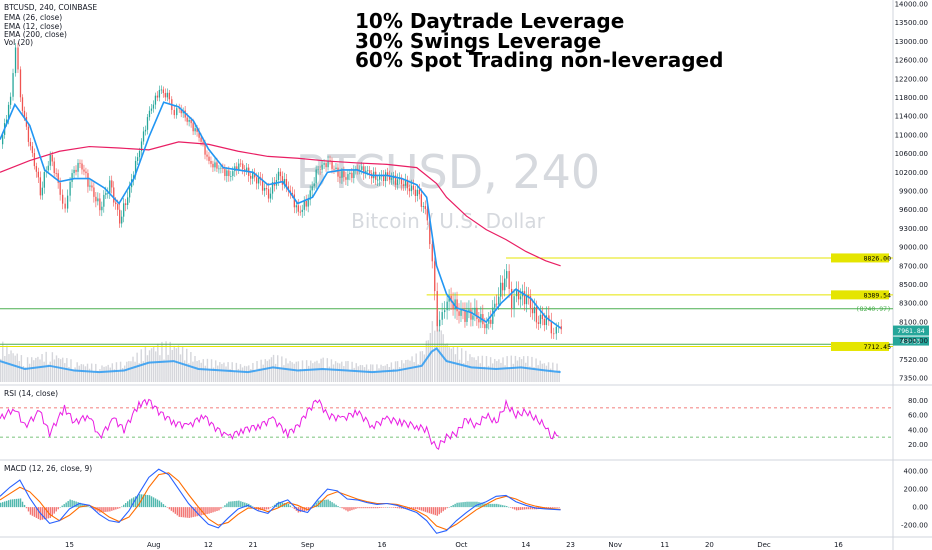 This screenshot has width=932, height=550. What do you see at coordinates (35, 34) in the screenshot?
I see `indicator-line-ema200: EMA (200, close)` at bounding box center [35, 34].